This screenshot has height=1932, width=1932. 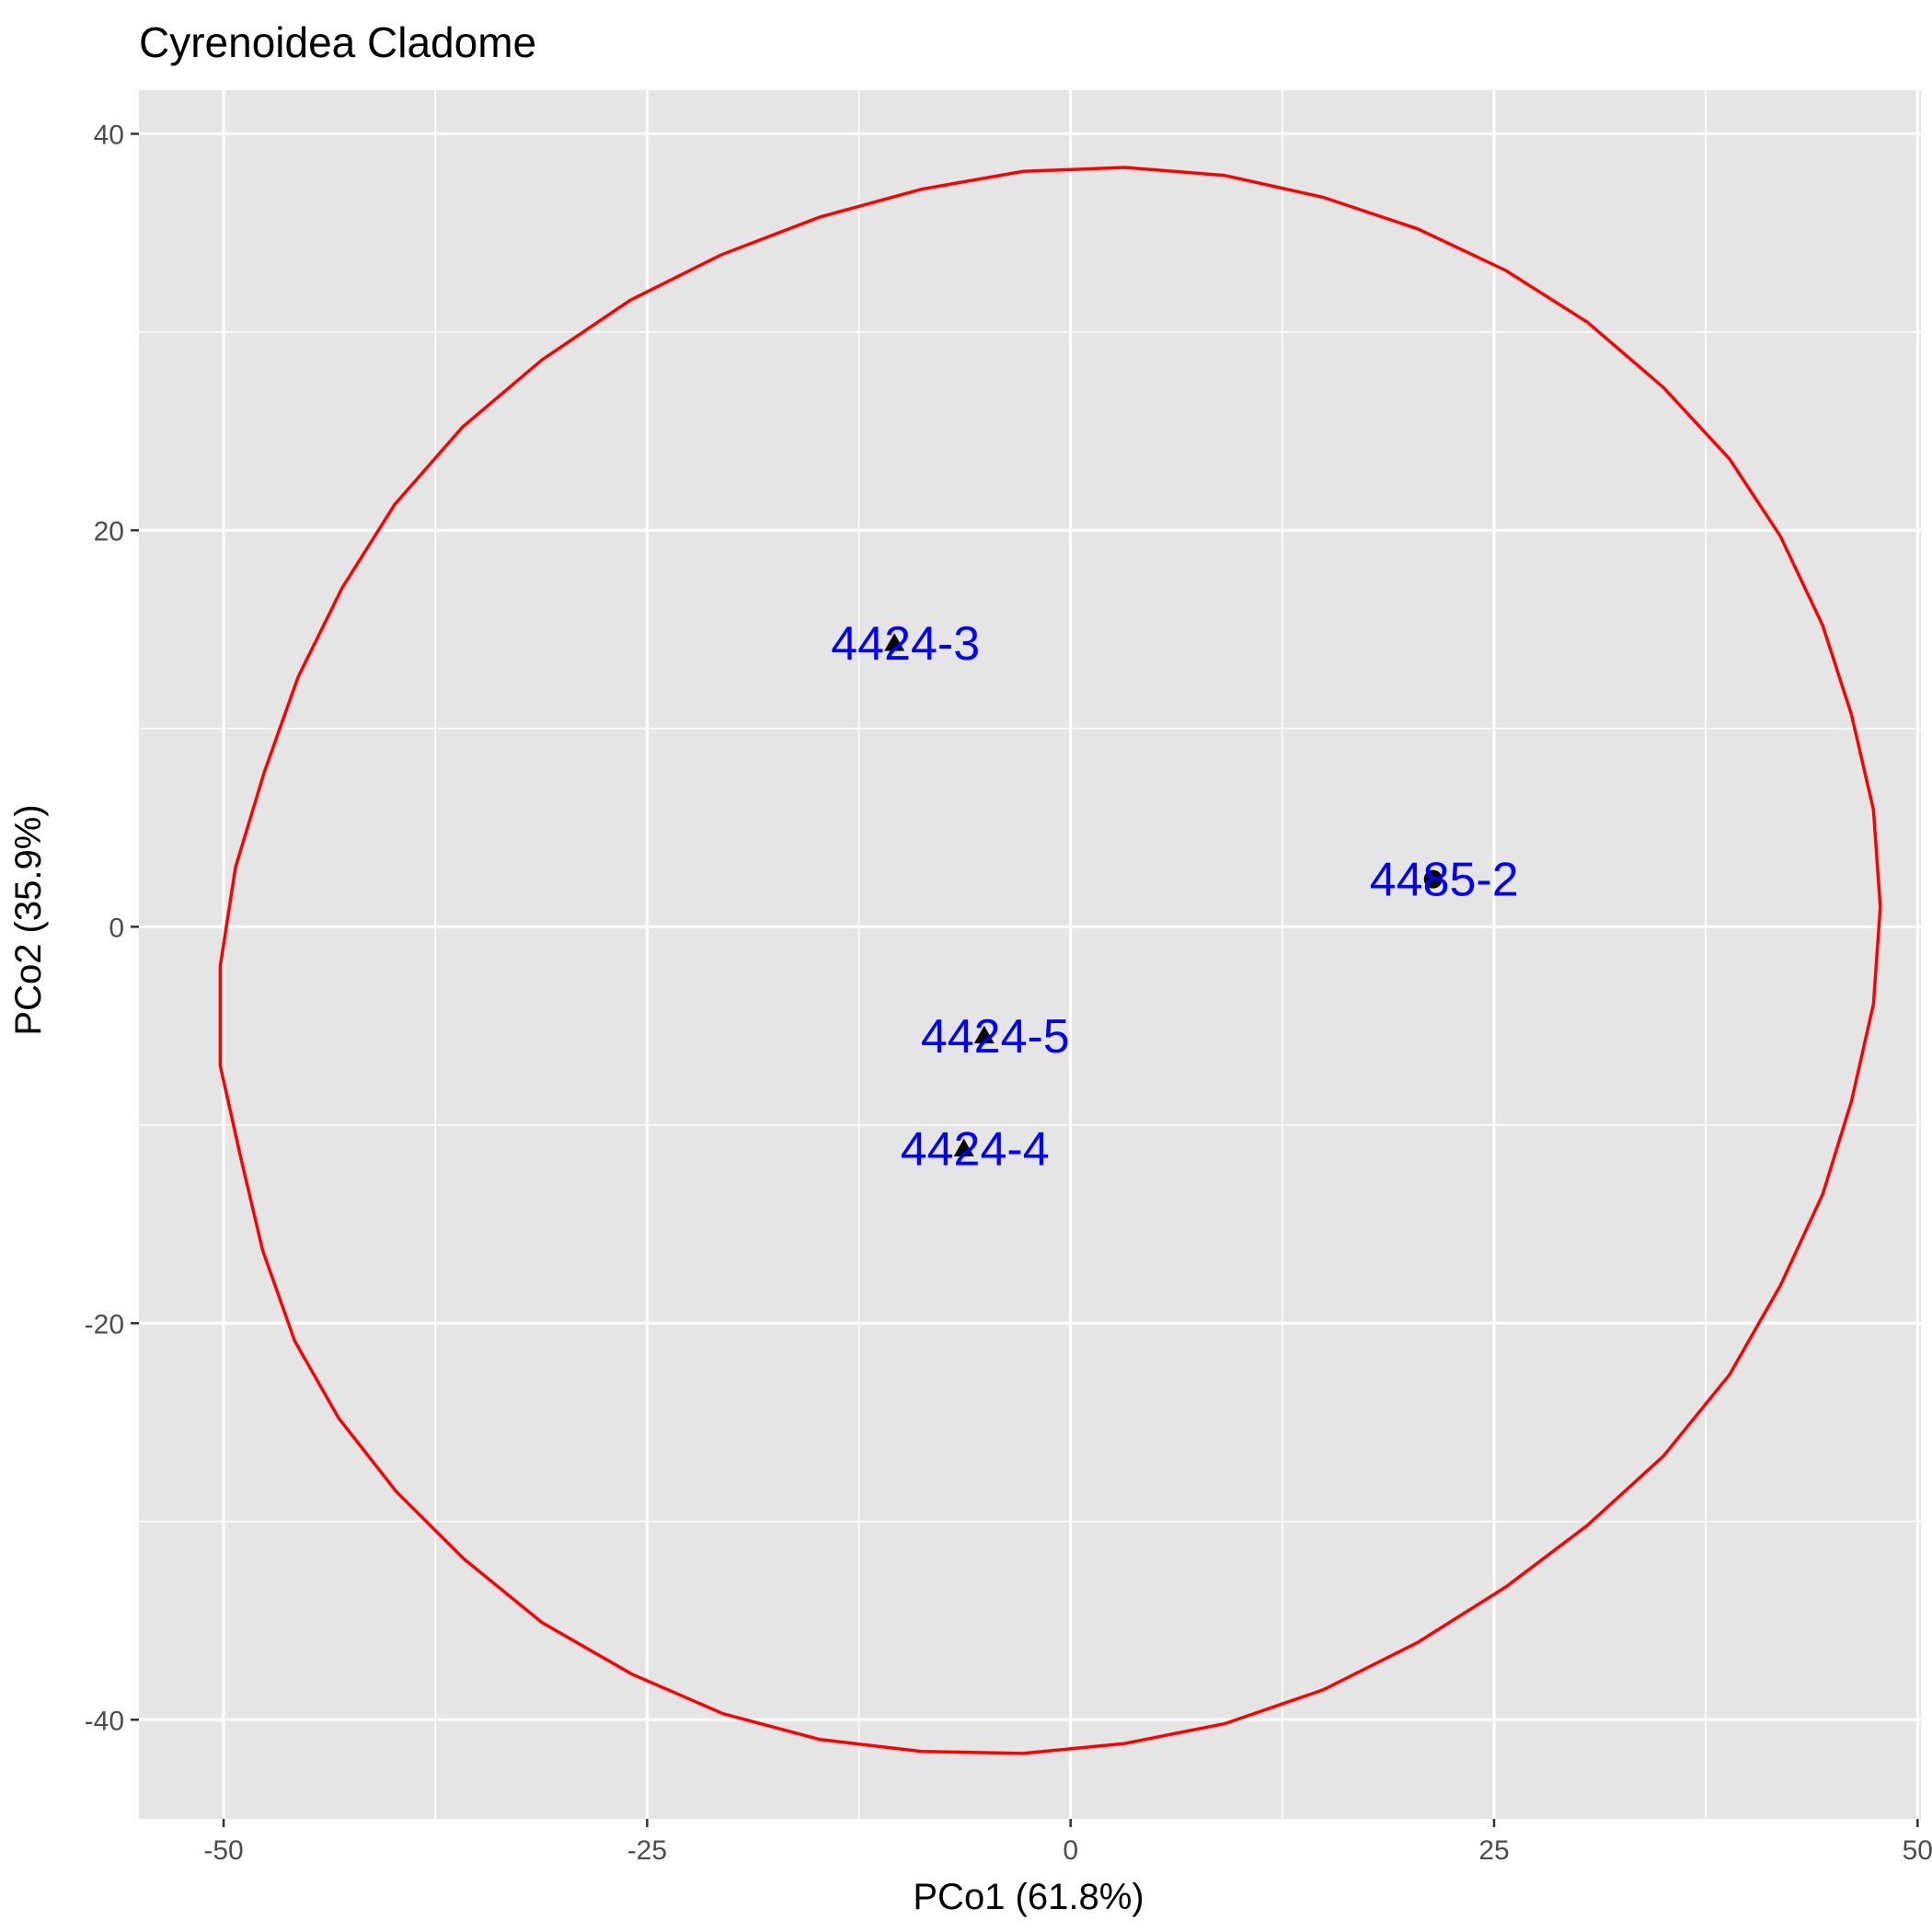 I want to click on data-point-label: 4424-3, so click(x=905, y=644).